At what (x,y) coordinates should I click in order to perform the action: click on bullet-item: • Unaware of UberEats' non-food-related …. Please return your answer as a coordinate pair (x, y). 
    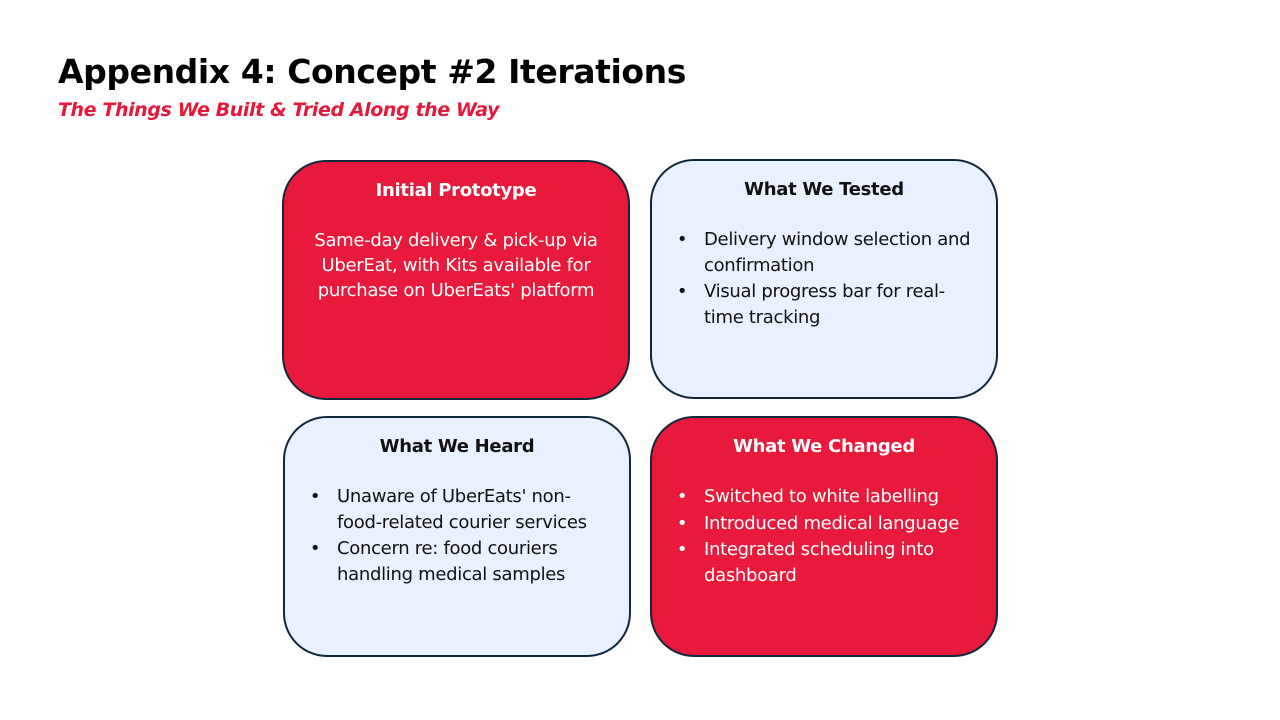
    Looking at the image, I should click on (457, 509).